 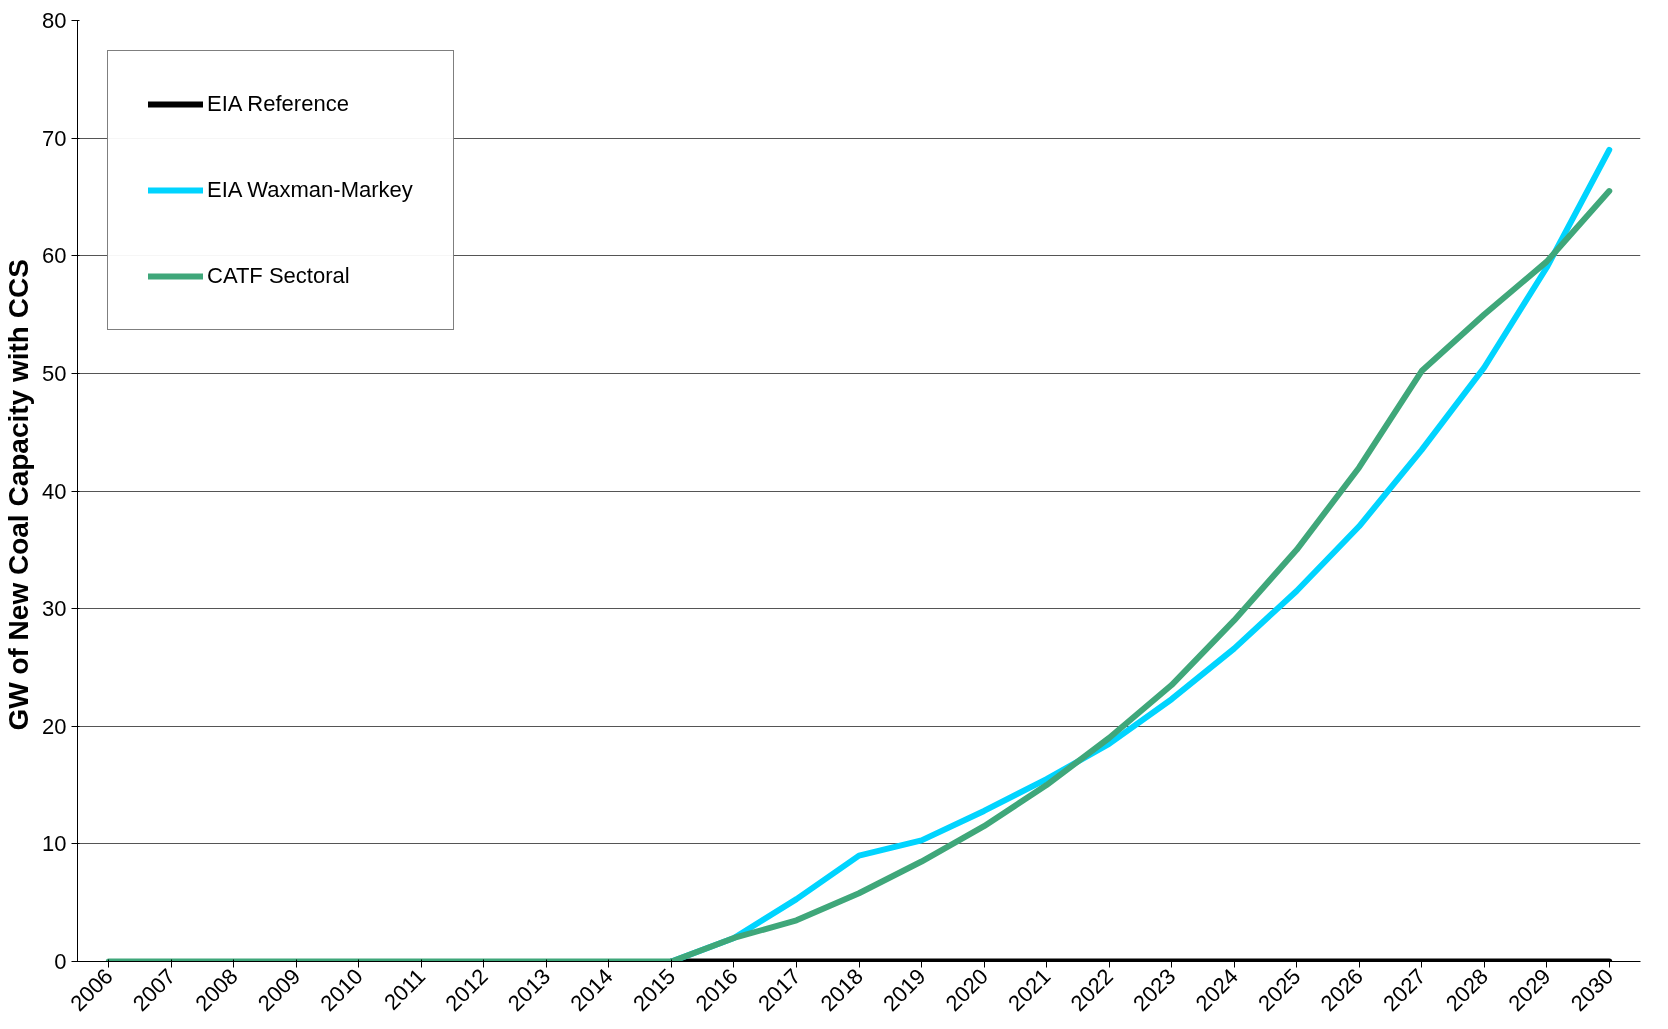 I want to click on y-tick-label: 30, so click(x=54, y=609).